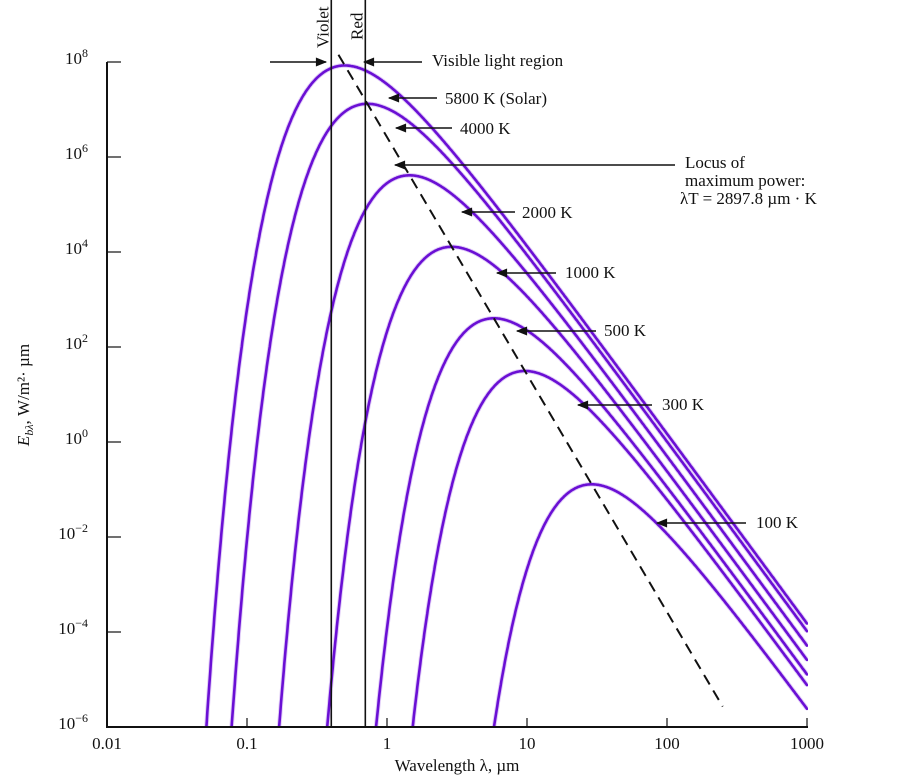 The height and width of the screenshot is (779, 899). Describe the element at coordinates (527, 743) in the screenshot. I see `x-tick-label: 10` at that location.